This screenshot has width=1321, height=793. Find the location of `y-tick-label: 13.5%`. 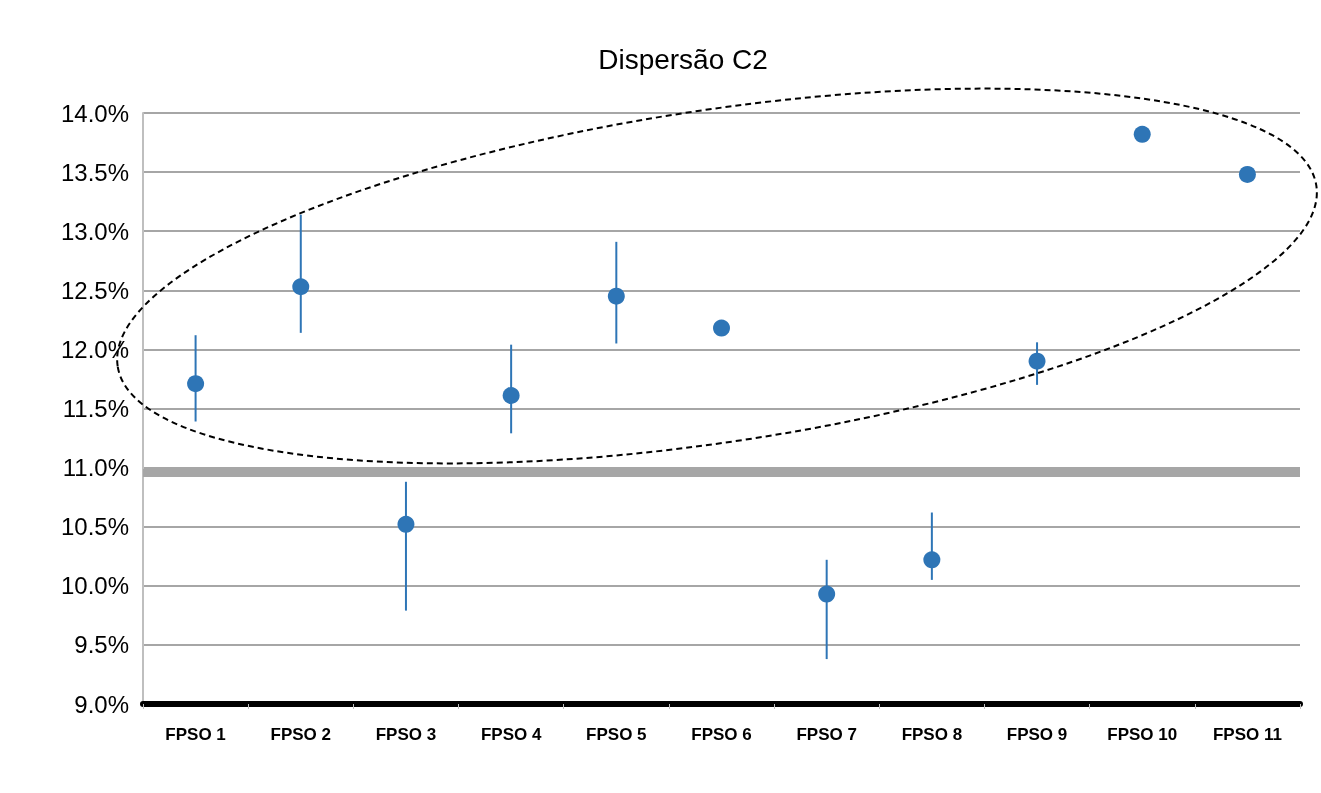

y-tick-label: 13.5% is located at coordinates (94, 172).